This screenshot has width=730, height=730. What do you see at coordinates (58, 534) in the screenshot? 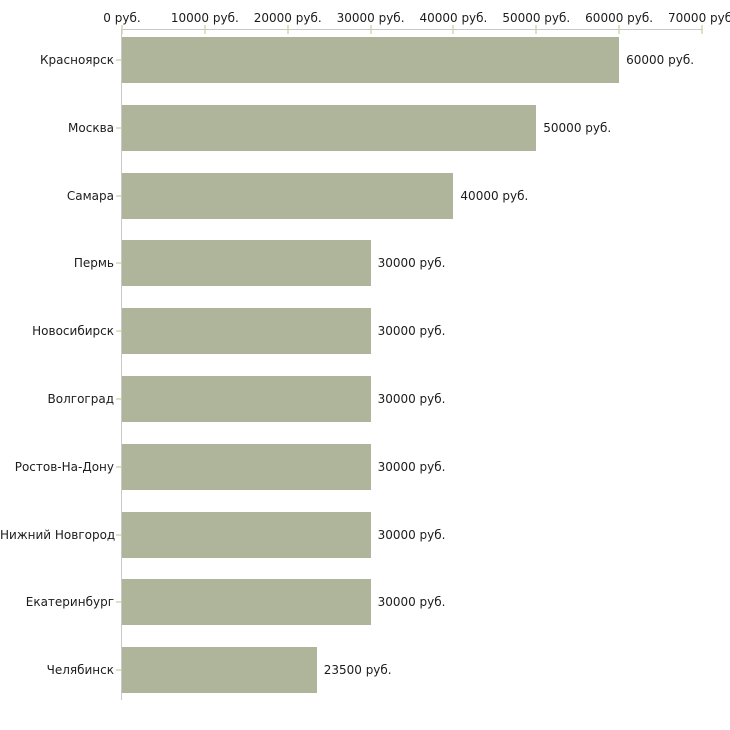
I see `category-label: Нижний Новгород` at bounding box center [58, 534].